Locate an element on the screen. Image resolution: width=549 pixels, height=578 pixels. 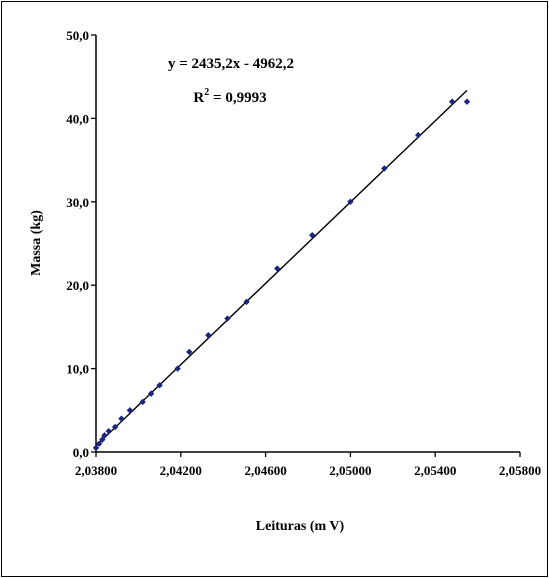
r-squared-label: R2 = 0,9993 is located at coordinates (229, 96).